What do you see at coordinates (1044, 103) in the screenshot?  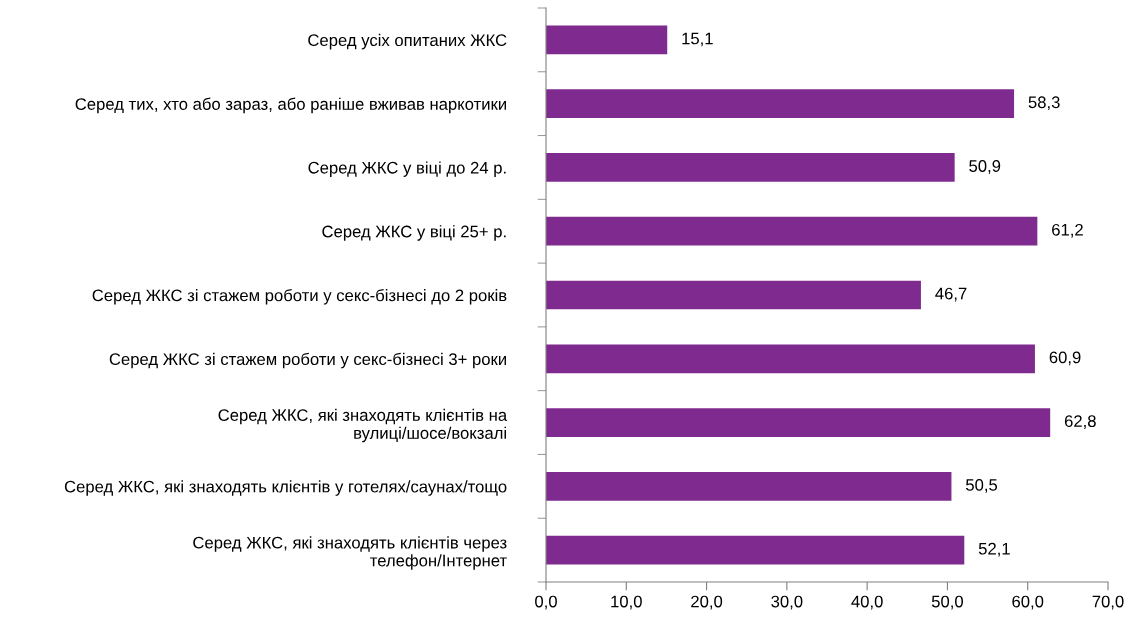 I see `data-label: 58,3` at bounding box center [1044, 103].